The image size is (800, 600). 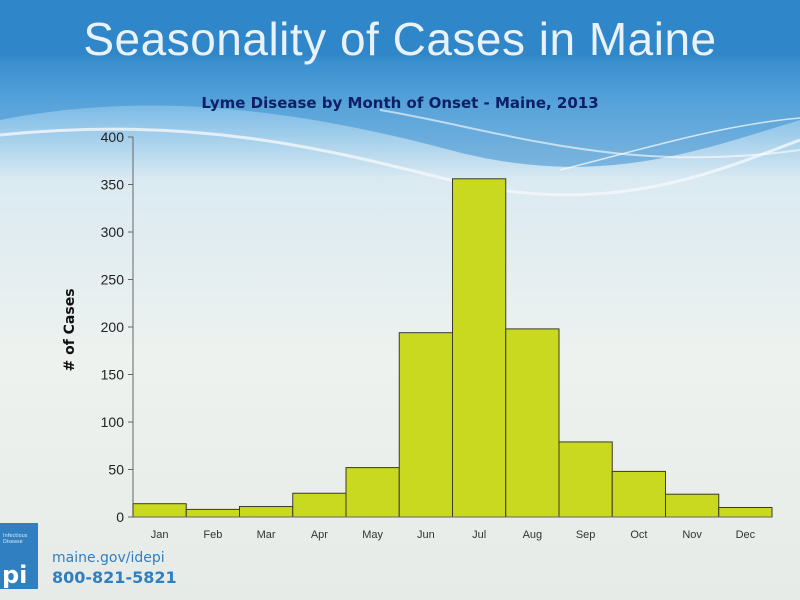 I want to click on x-axis: Jan Feb Mar Apr May Jun Jul Aug Sep Oct Nov Dec, so click(x=452, y=528).